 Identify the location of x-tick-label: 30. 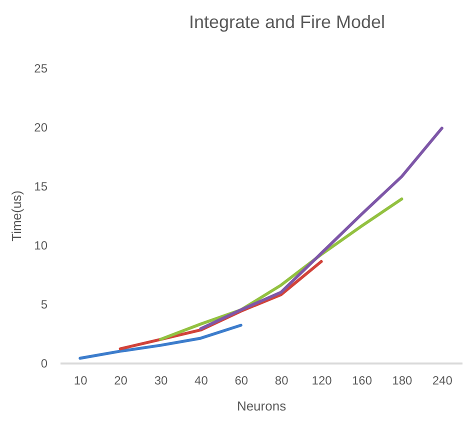
(161, 381).